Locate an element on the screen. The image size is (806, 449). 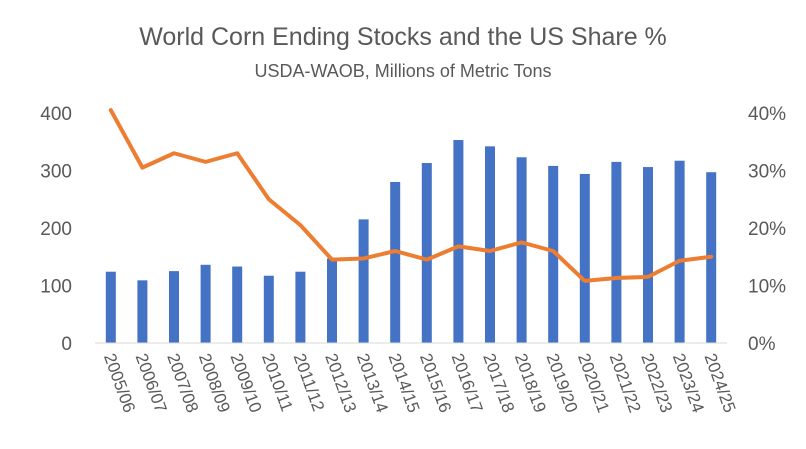
left-tick-label: 100 is located at coordinates (56, 287).